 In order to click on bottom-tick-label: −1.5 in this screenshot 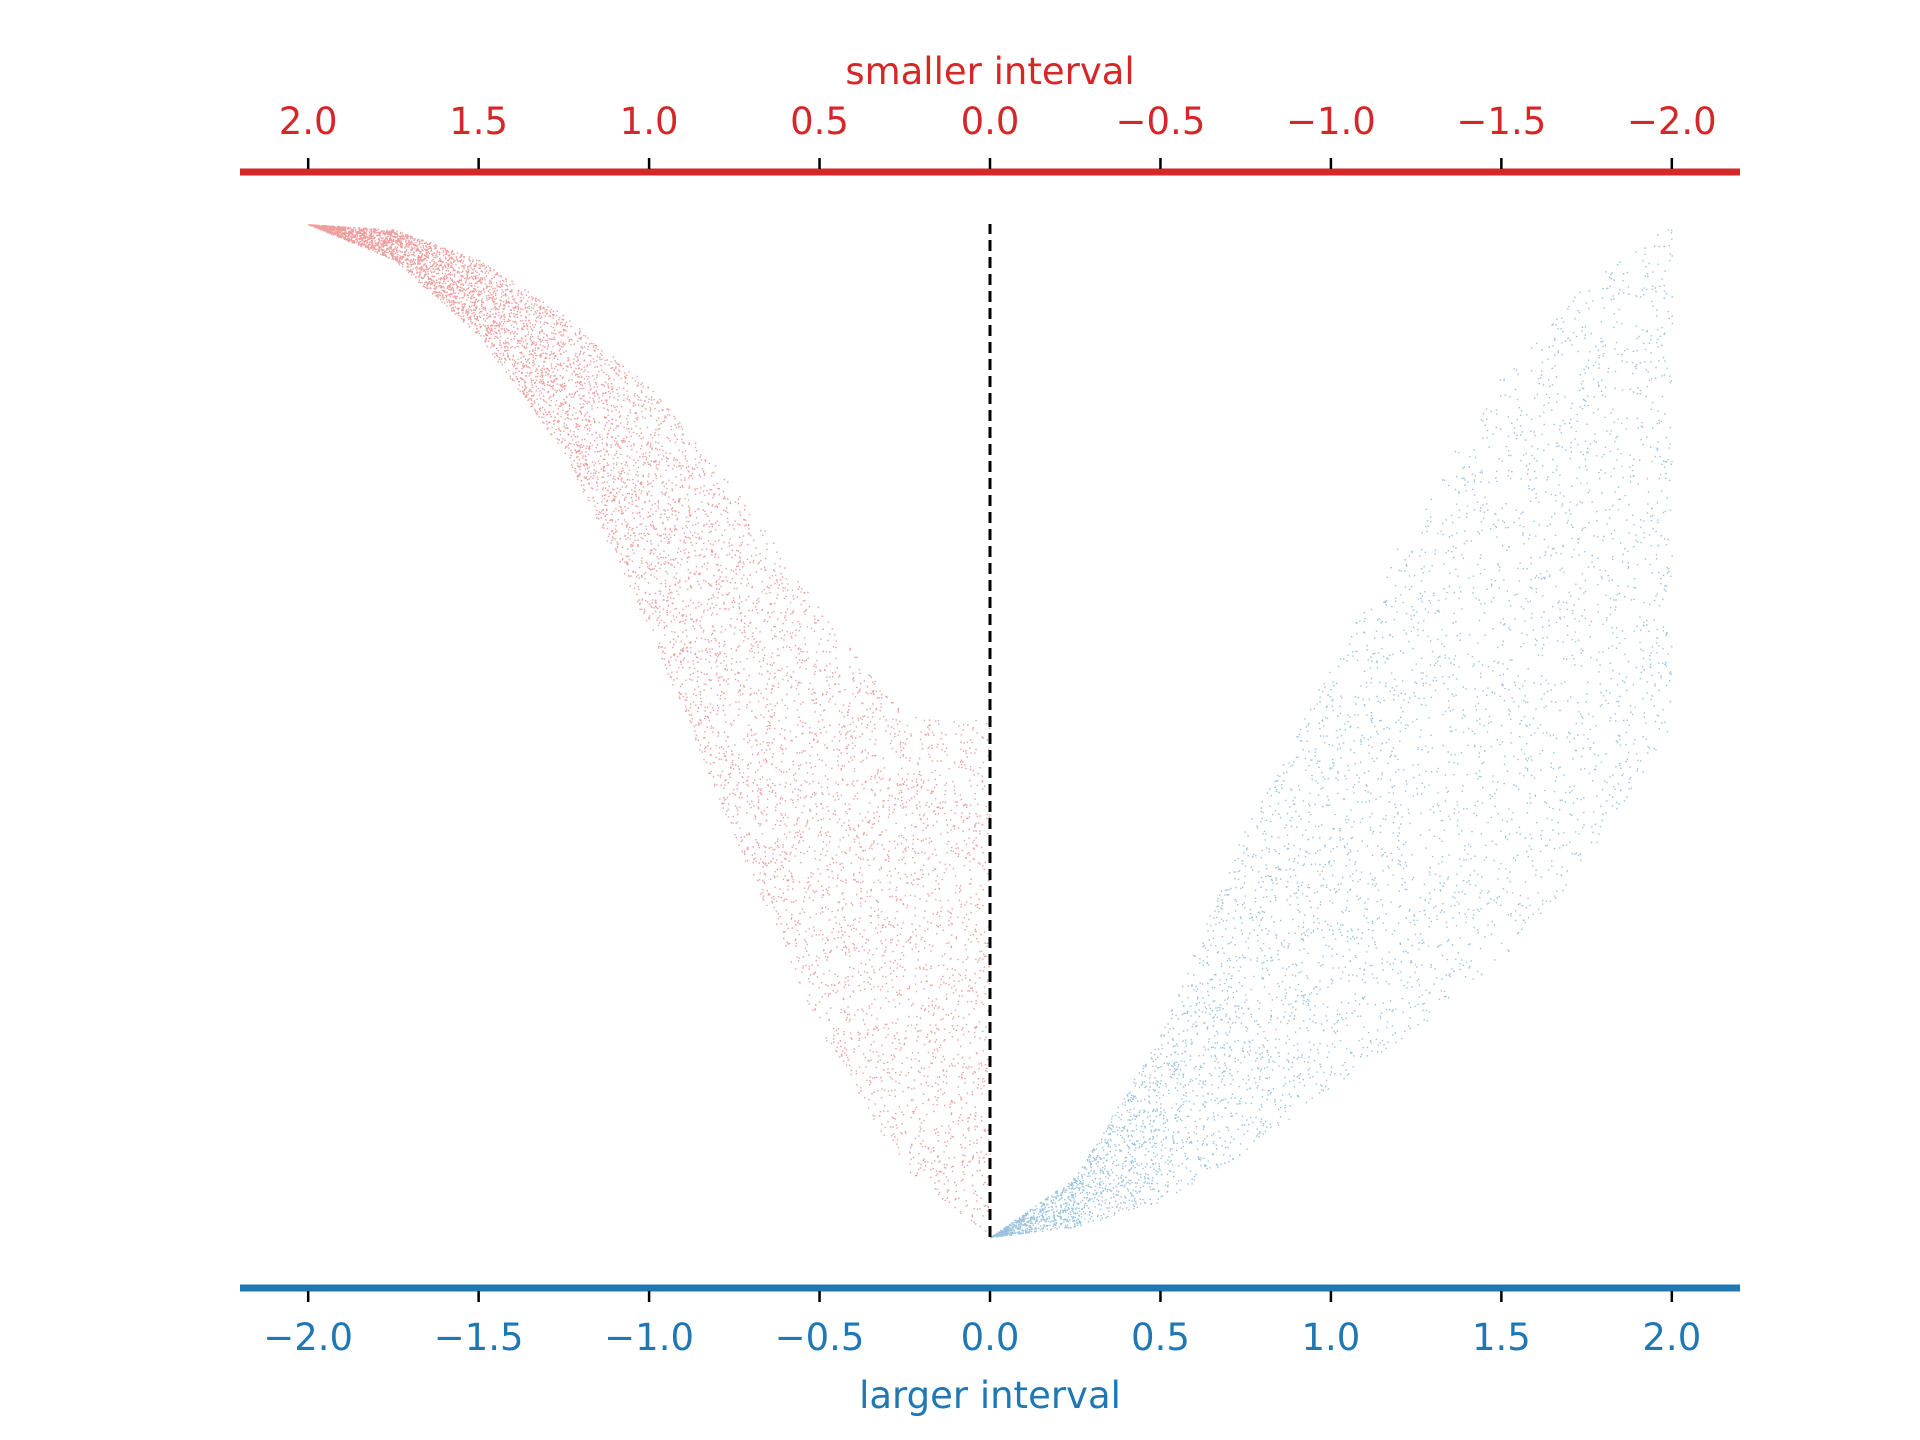, I will do `click(479, 1337)`.